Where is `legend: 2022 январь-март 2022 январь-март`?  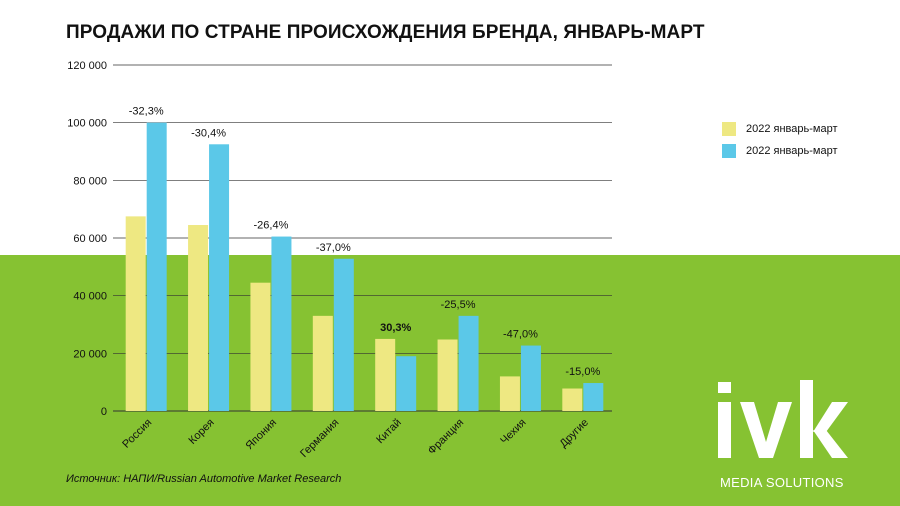
legend: 2022 январь-март 2022 январь-март is located at coordinates (780, 140).